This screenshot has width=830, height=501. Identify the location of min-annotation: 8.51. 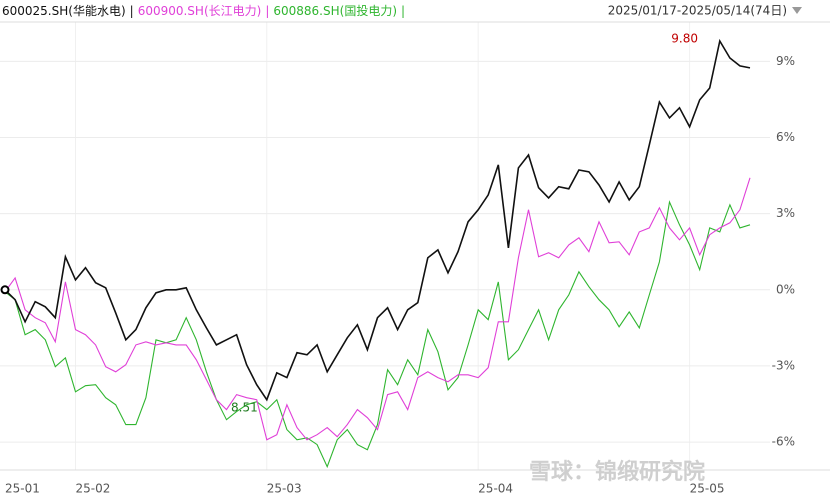
(244, 408).